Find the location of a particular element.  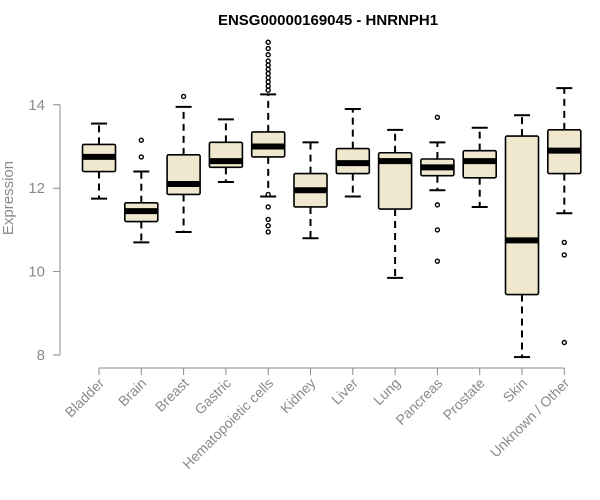

x-tick-label: Skin is located at coordinates (515, 390).